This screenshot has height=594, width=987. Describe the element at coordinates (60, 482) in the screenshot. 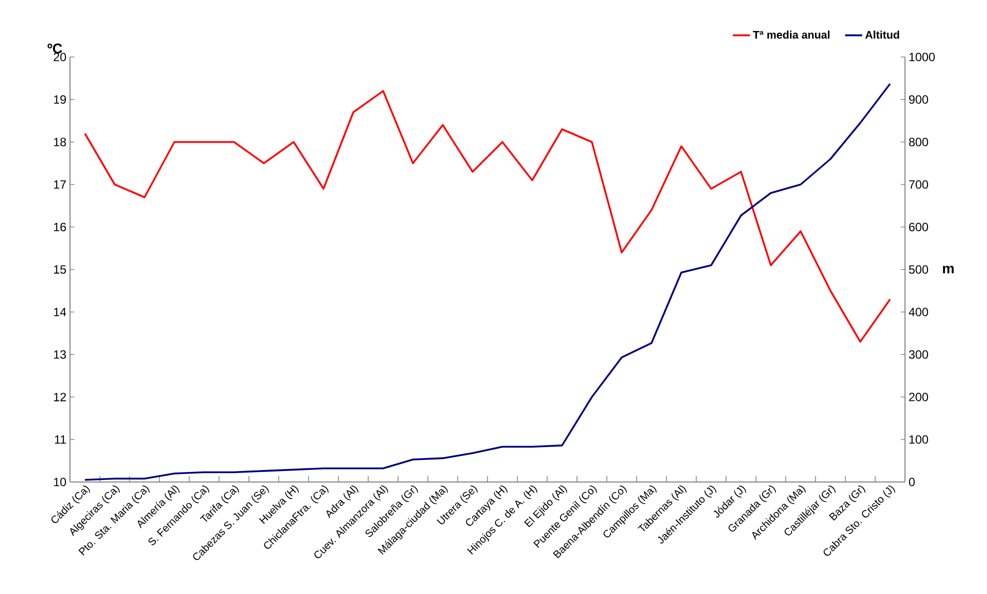

I see `y-tick-label: 10` at that location.